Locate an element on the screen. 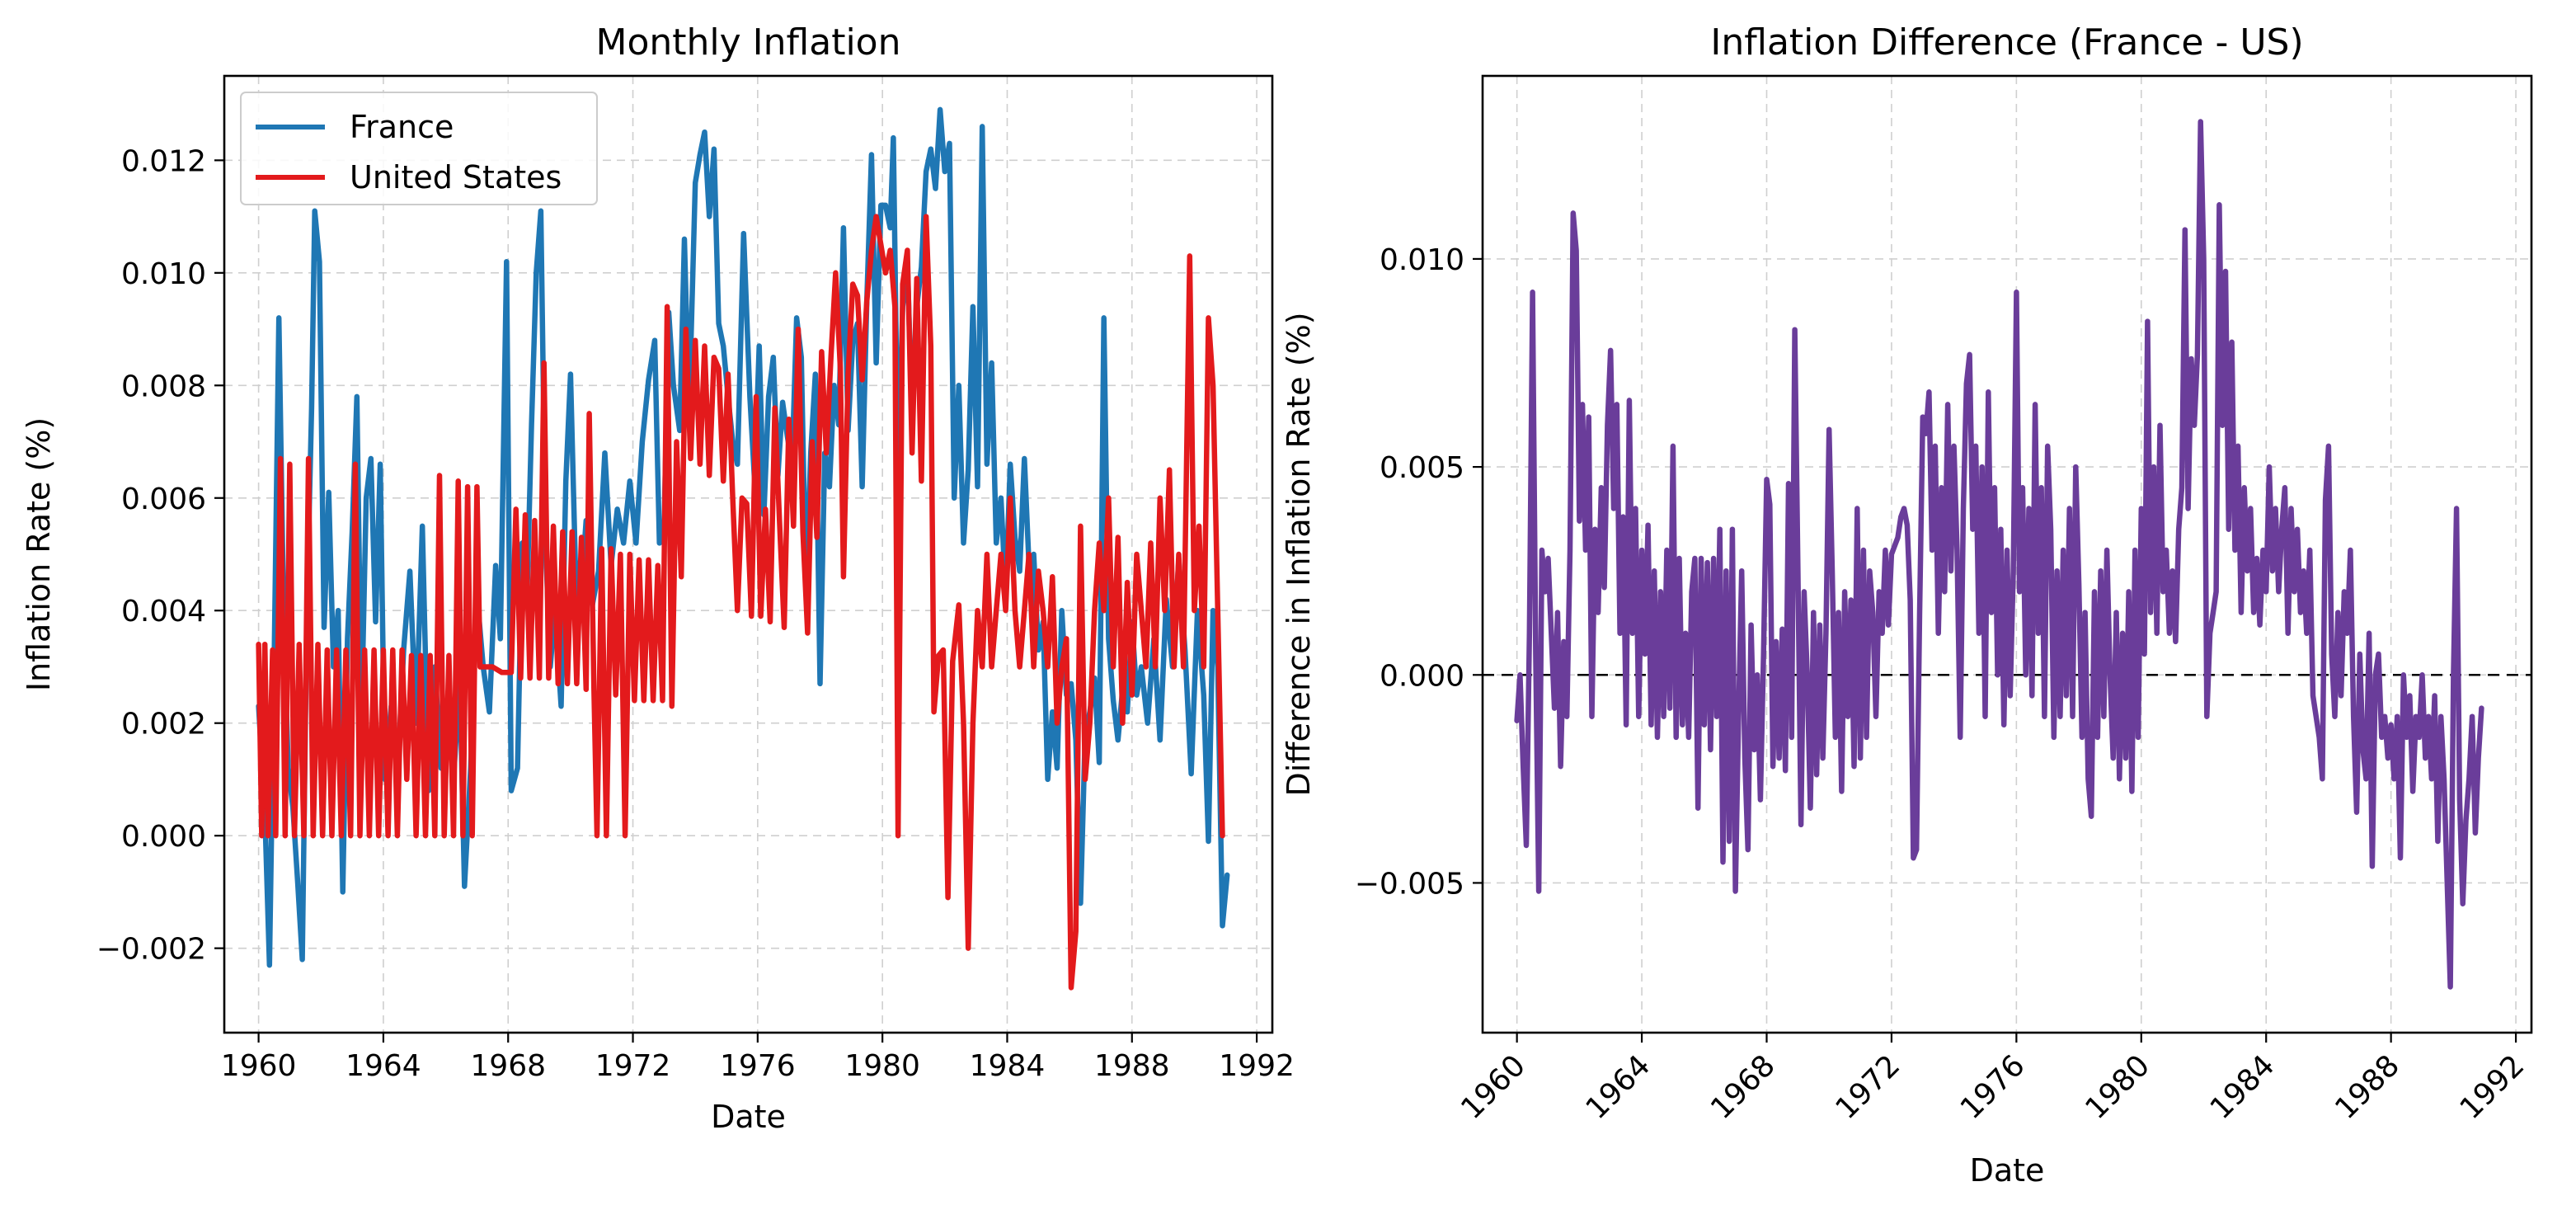 This screenshot has width=2576, height=1210. x-tick-label-4: 1976 is located at coordinates (758, 1066).